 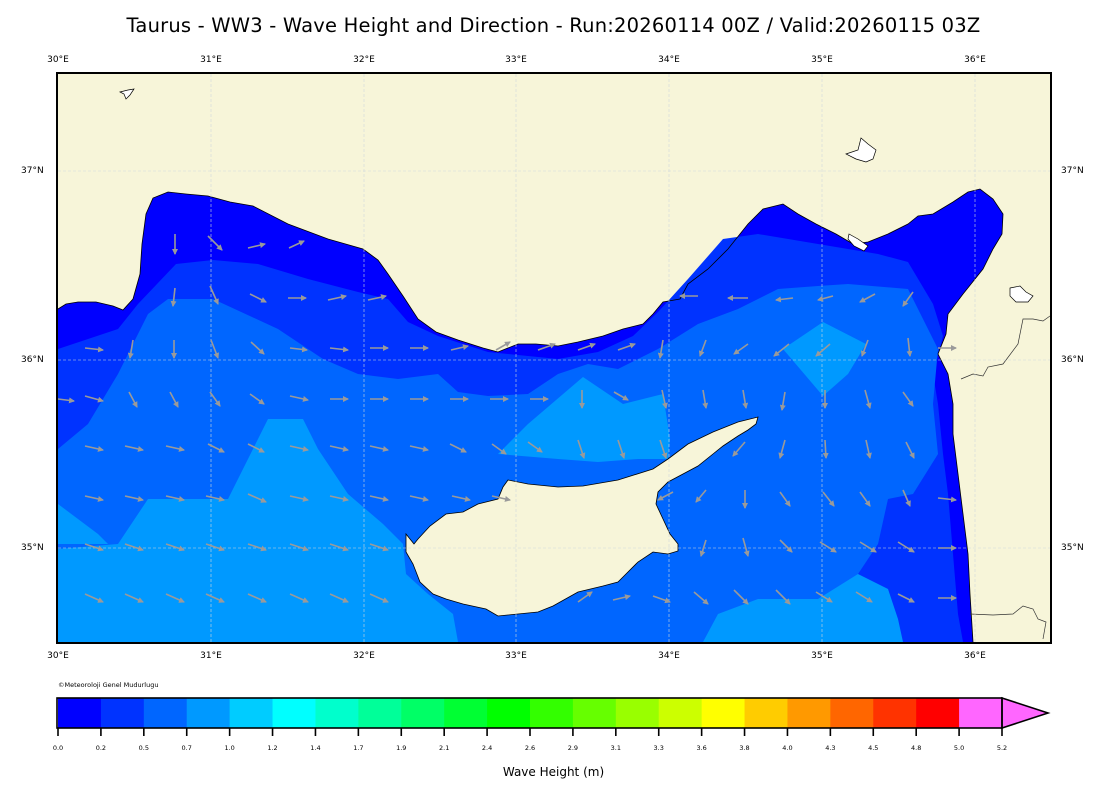 I want to click on lat-label-right: 35°N, so click(x=1072, y=548).